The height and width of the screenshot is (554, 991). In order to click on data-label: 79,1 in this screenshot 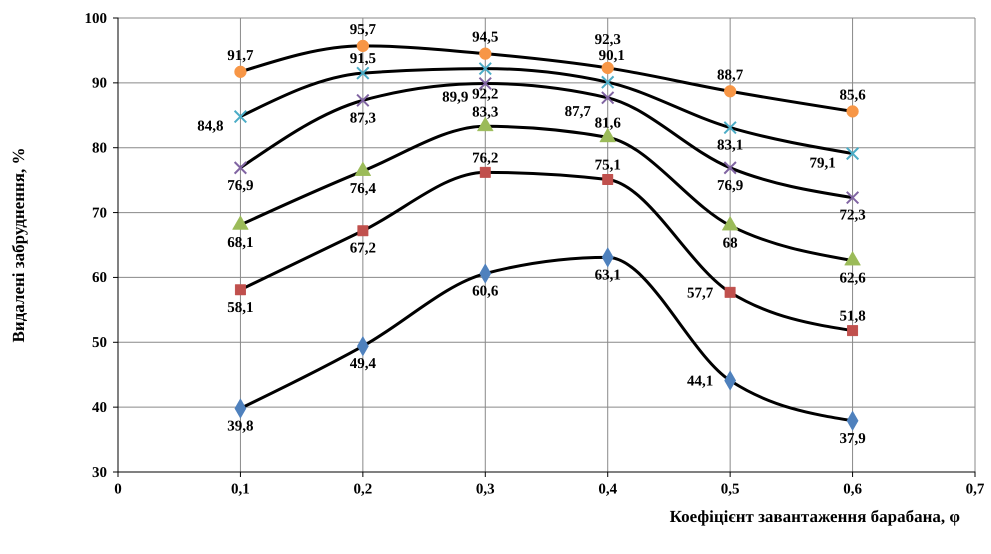, I will do `click(822, 164)`.